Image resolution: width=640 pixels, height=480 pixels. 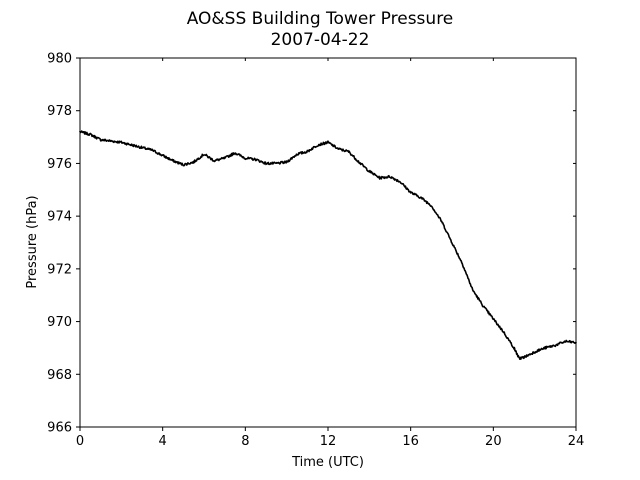 What do you see at coordinates (59, 164) in the screenshot?
I see `y-tick-label-976: 976` at bounding box center [59, 164].